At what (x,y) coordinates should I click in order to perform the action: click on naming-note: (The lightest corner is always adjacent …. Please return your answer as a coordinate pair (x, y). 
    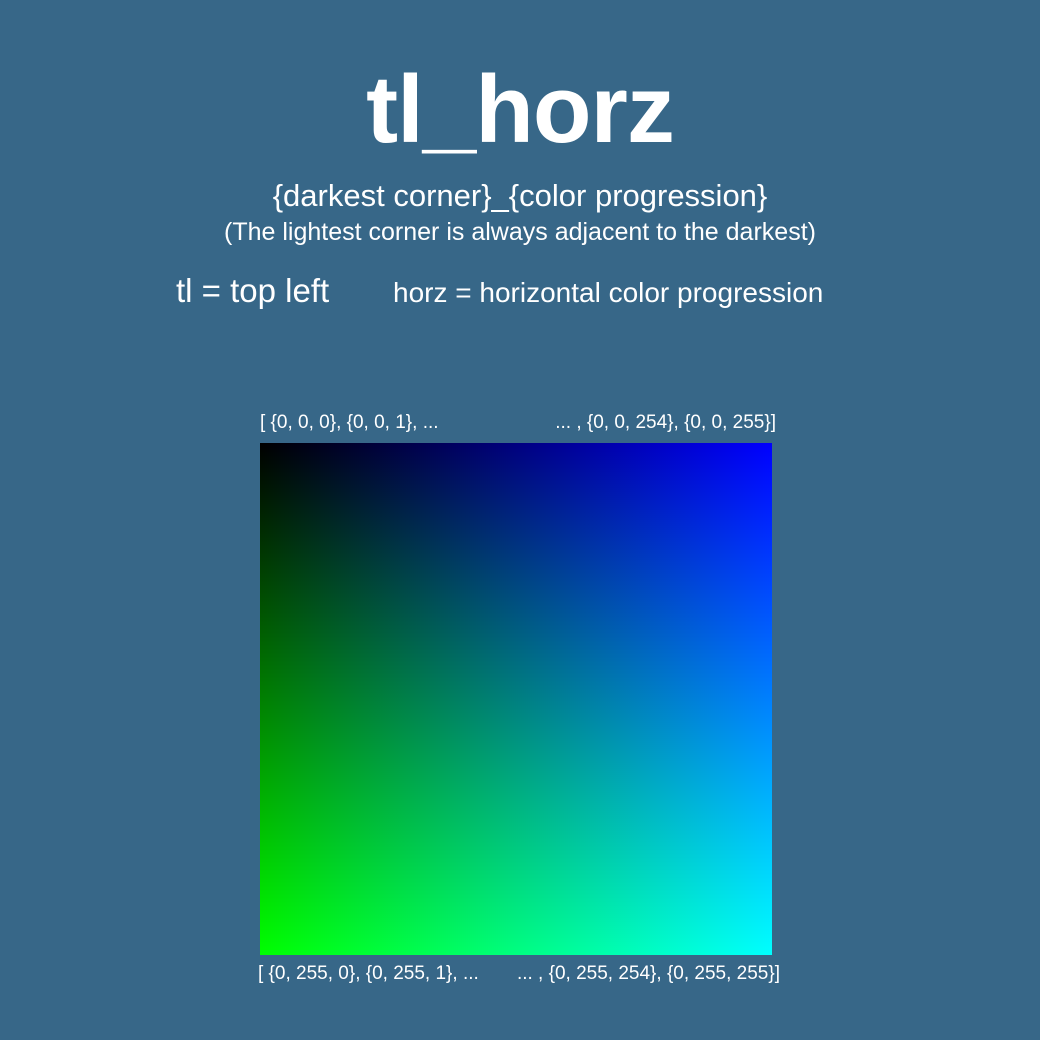
    Looking at the image, I should click on (520, 232).